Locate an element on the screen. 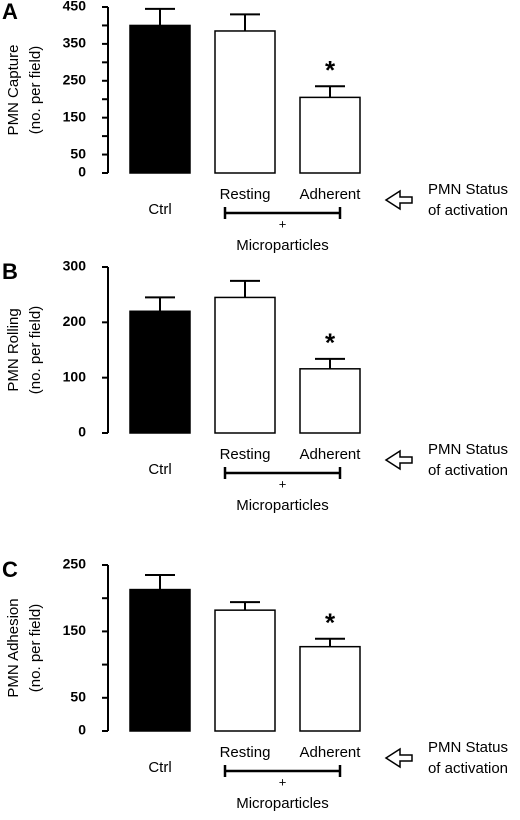 The image size is (520, 820). y-tick-label: 350 is located at coordinates (75, 43).